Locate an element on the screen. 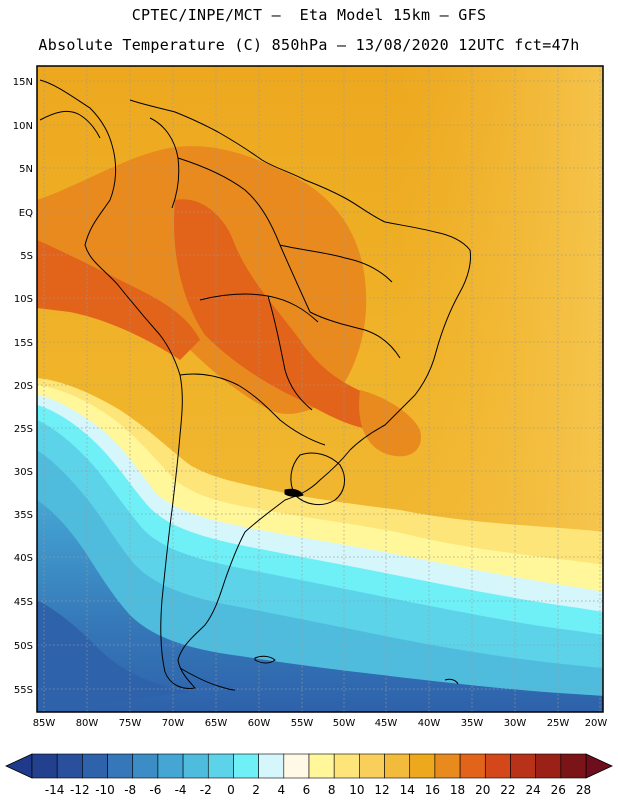  colorbar-label: 2 is located at coordinates (256, 790).